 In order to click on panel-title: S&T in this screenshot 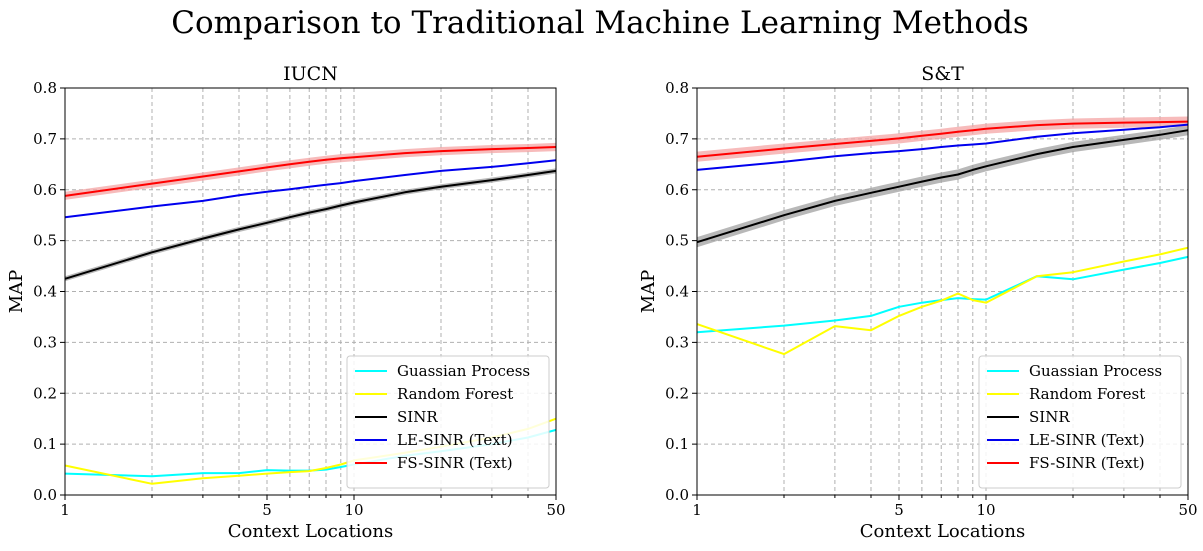, I will do `click(942, 74)`.